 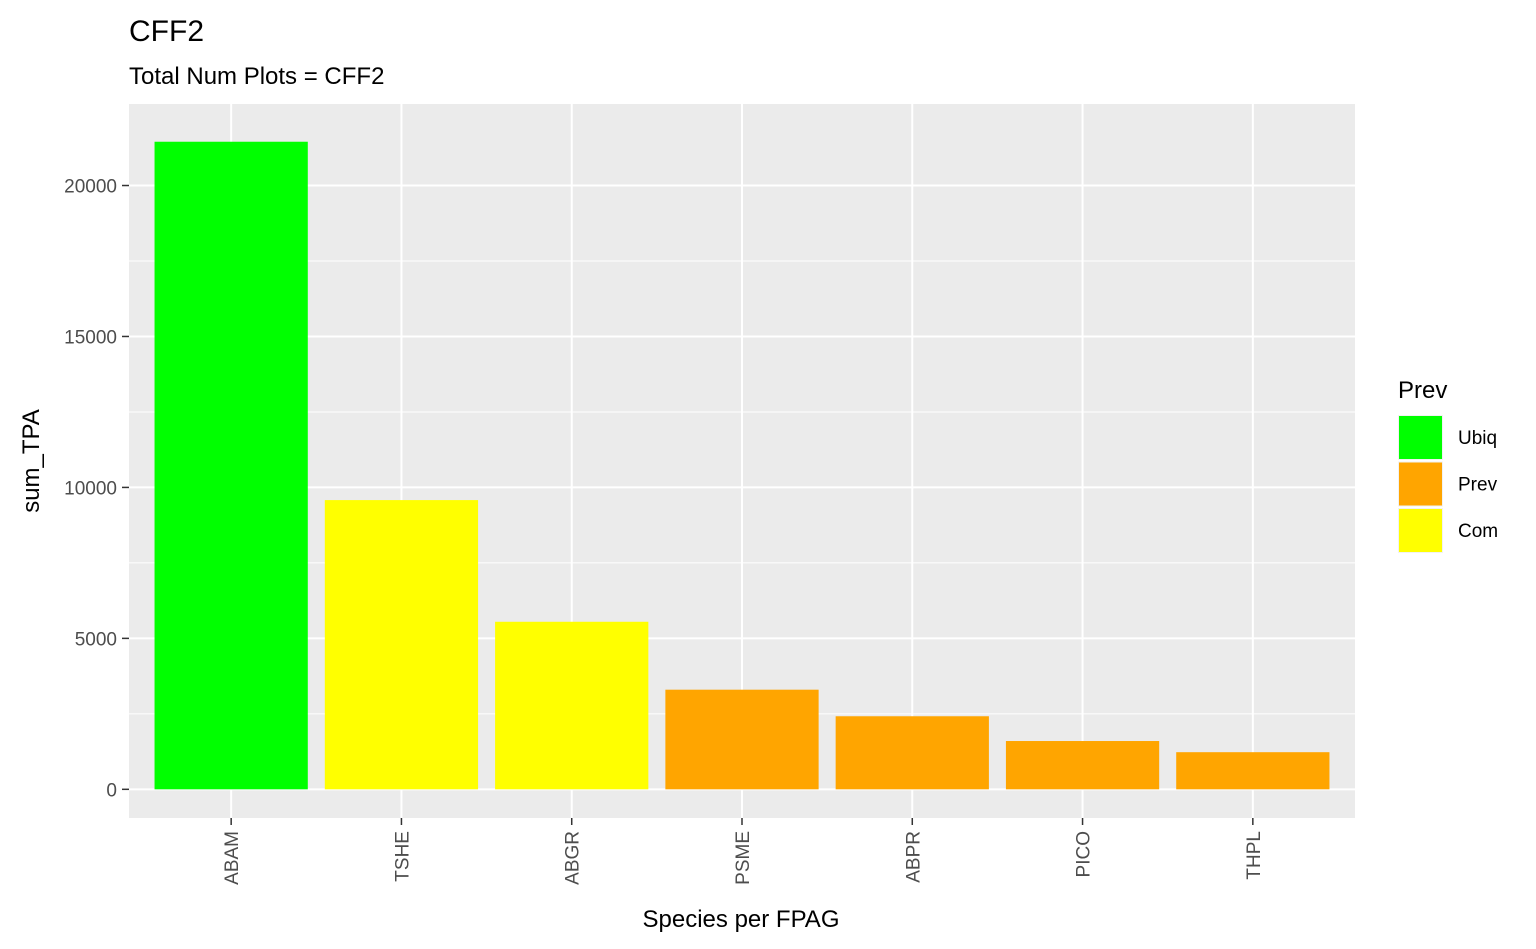 I want to click on y-tick-label: 15000, so click(x=90, y=337).